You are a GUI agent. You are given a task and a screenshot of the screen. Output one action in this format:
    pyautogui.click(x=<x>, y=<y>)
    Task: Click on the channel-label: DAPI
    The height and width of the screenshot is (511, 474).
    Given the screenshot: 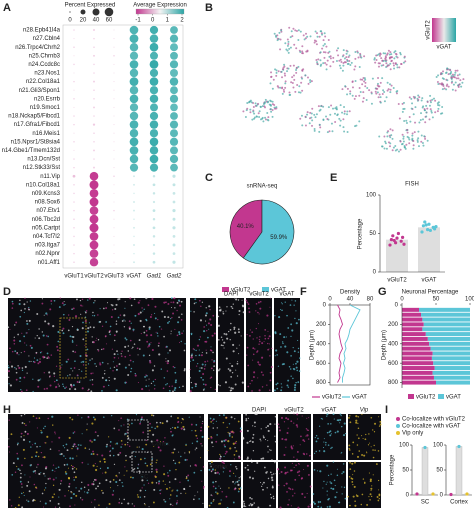 What is the action you would take?
    pyautogui.click(x=231, y=295)
    